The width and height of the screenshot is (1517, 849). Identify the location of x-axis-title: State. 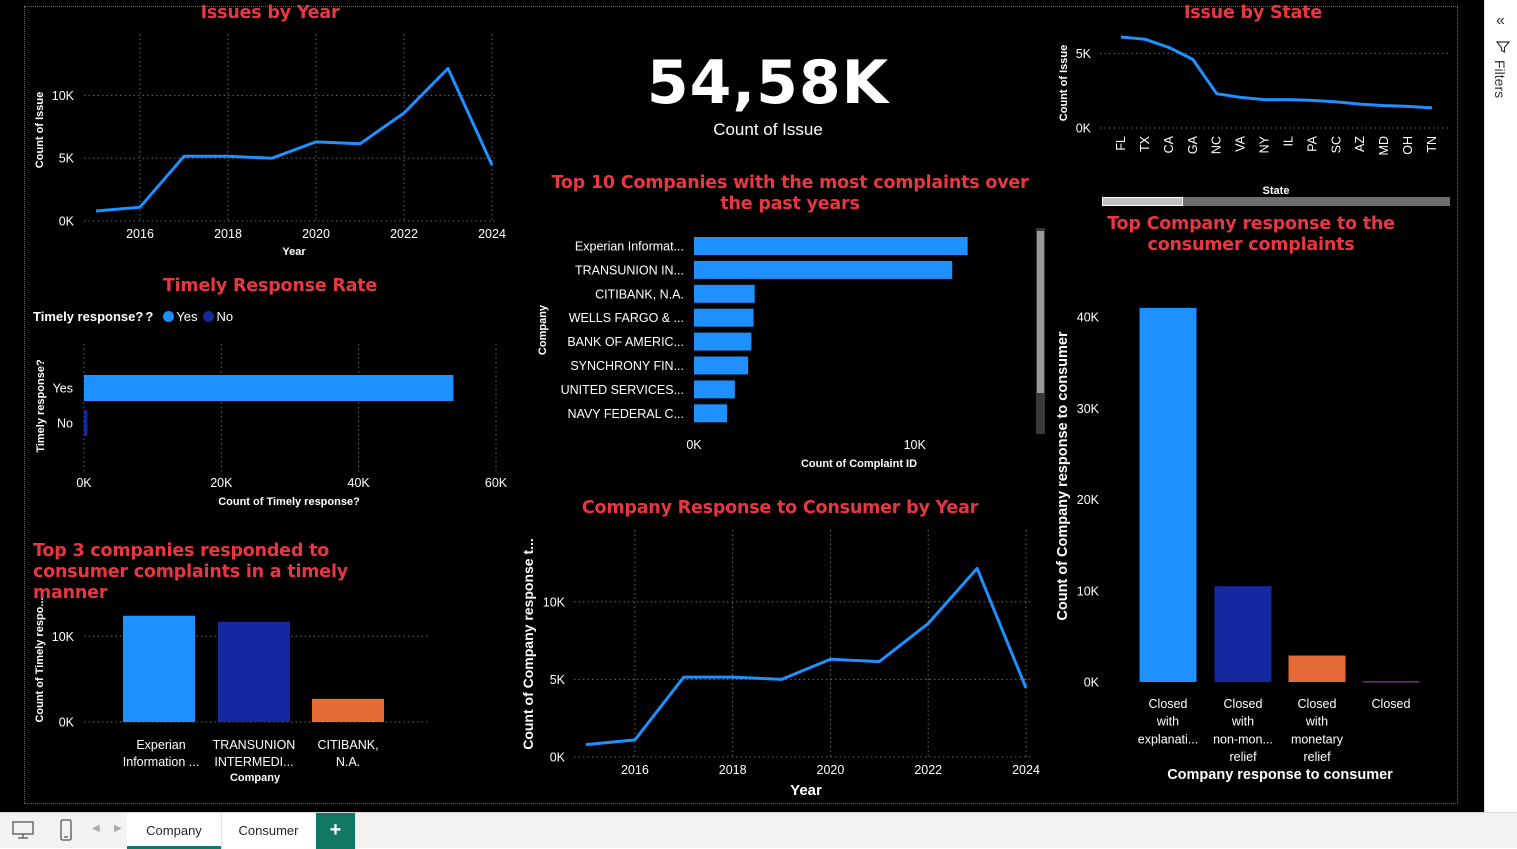
(1276, 191).